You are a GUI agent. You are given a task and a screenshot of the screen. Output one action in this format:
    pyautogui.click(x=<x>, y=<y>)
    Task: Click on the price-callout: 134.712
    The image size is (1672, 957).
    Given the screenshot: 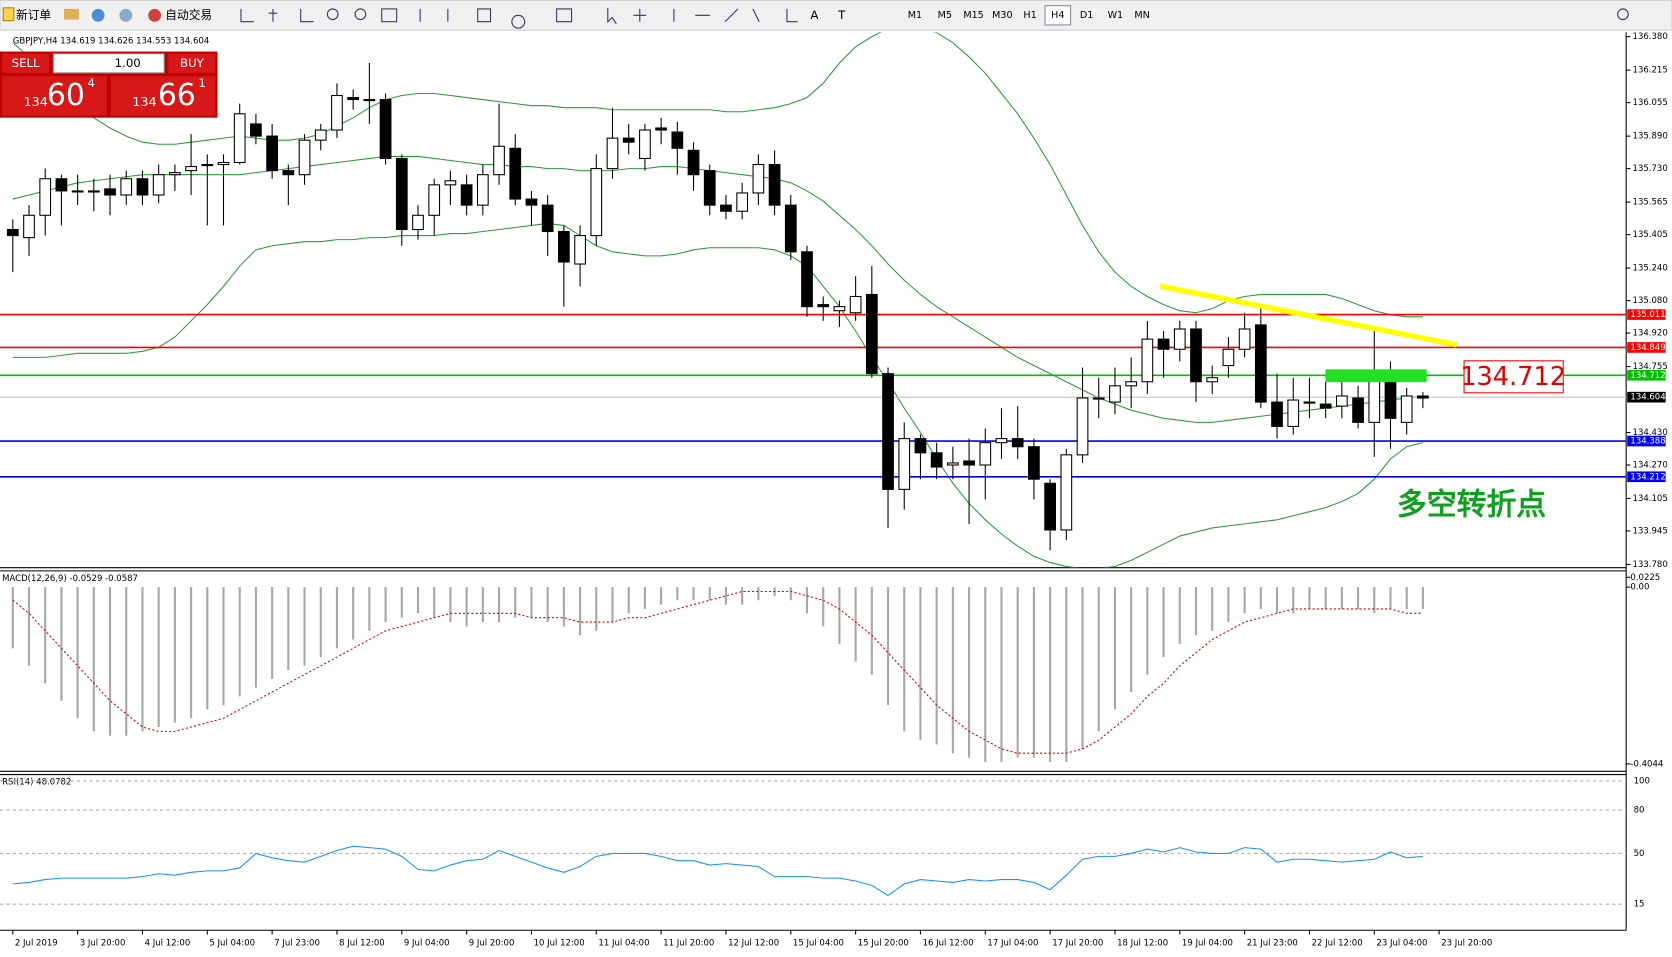 What is the action you would take?
    pyautogui.click(x=1513, y=377)
    